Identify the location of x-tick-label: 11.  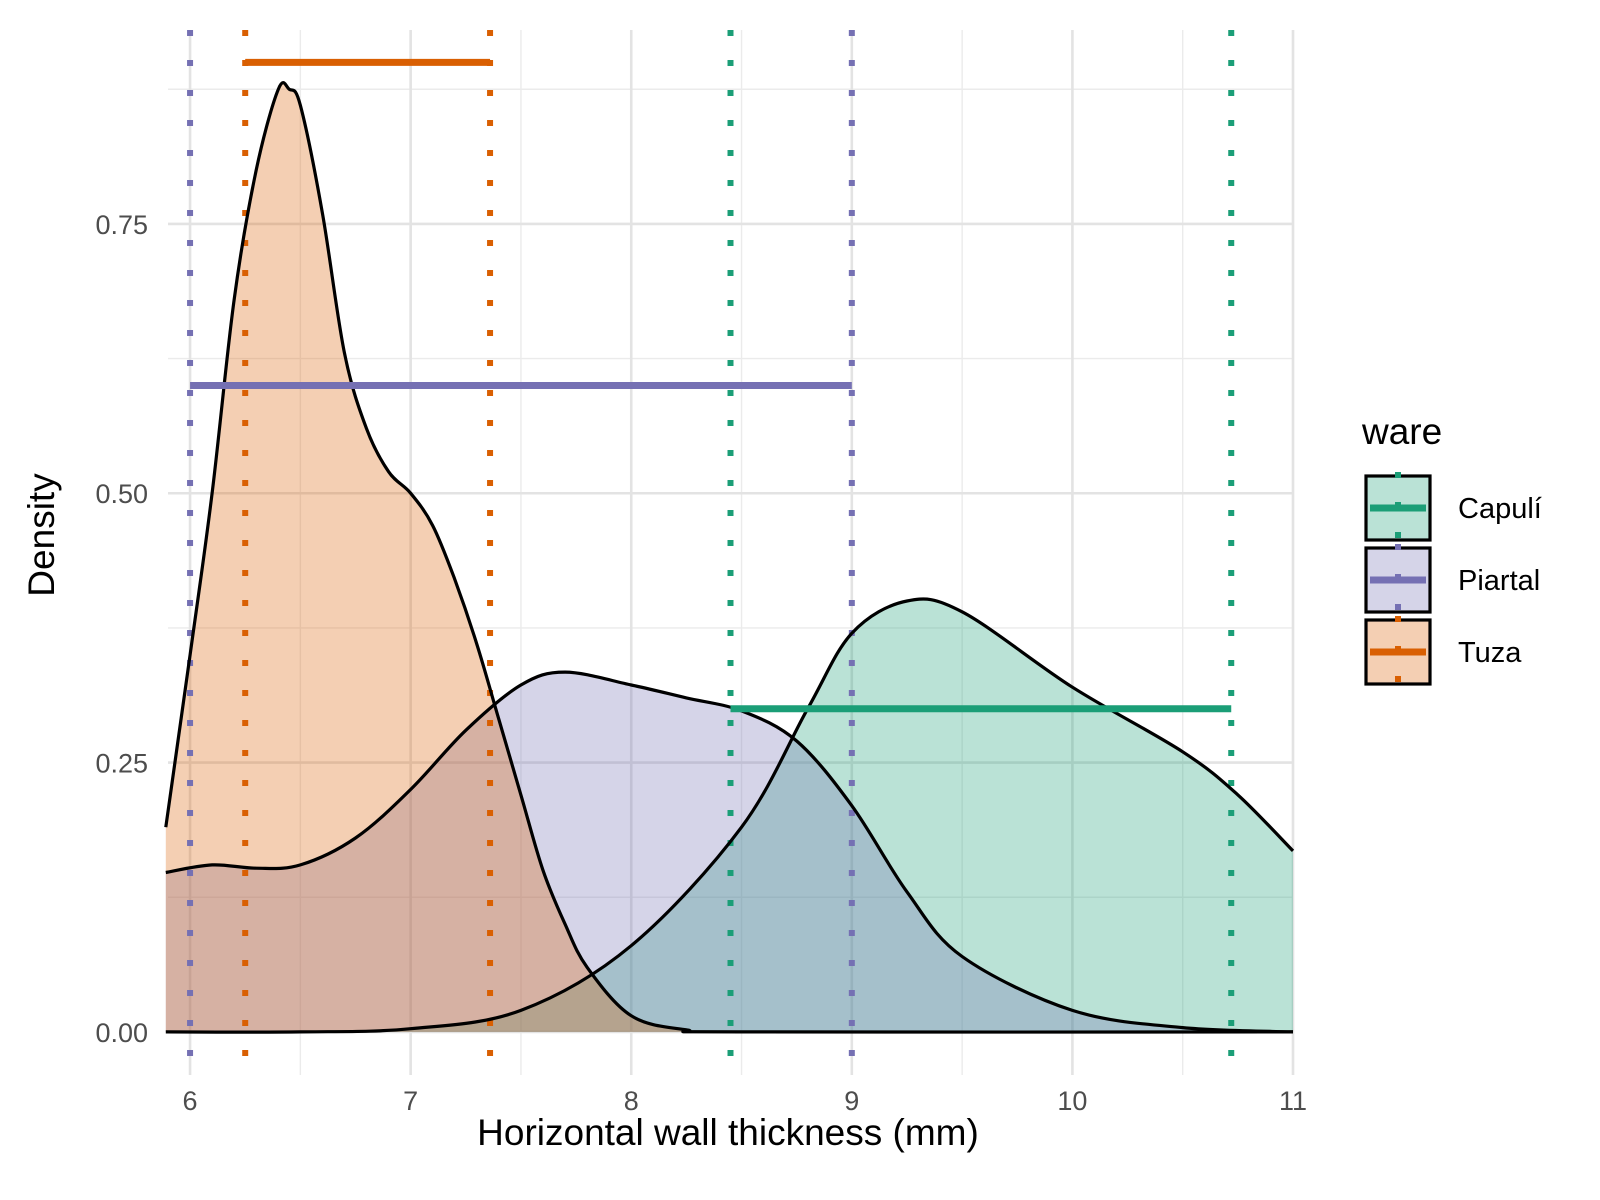
(1293, 1101).